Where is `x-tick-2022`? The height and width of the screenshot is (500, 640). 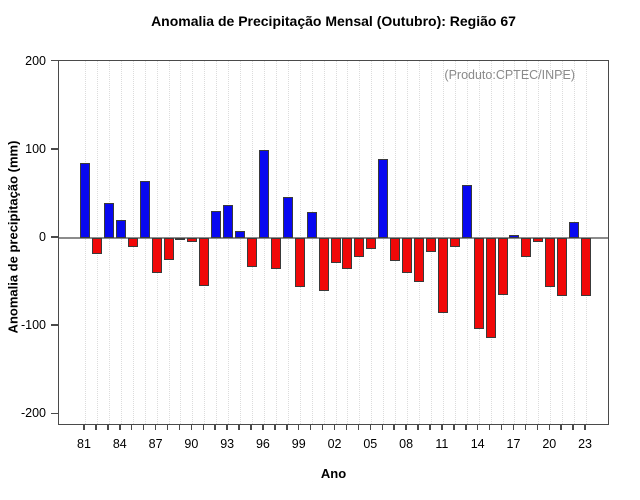 x-tick-2022 is located at coordinates (573, 427).